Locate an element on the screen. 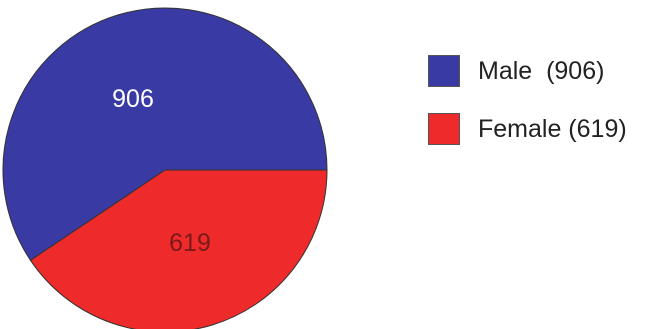 The image size is (652, 329). legend-item-male: Male (906) is located at coordinates (527, 71).